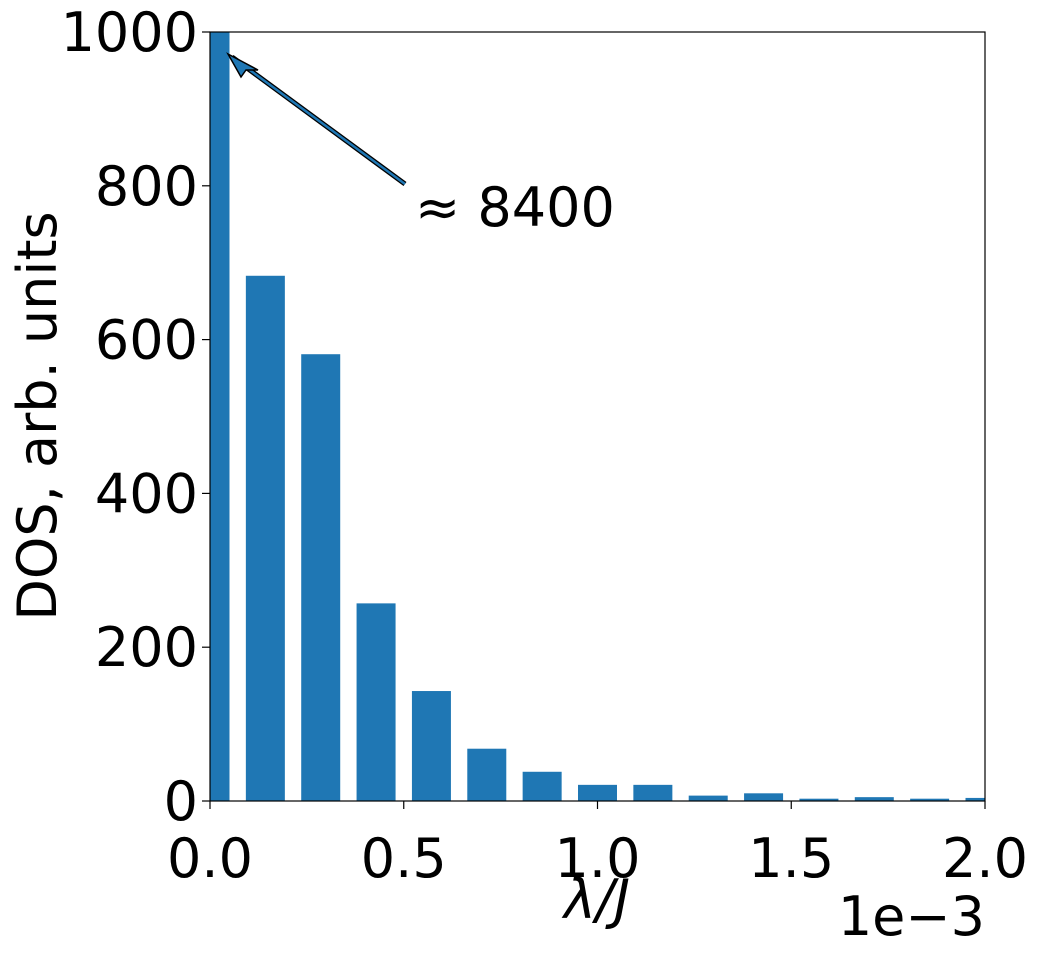  Describe the element at coordinates (242, 65) in the screenshot. I see `annotation-arrowhead` at that location.